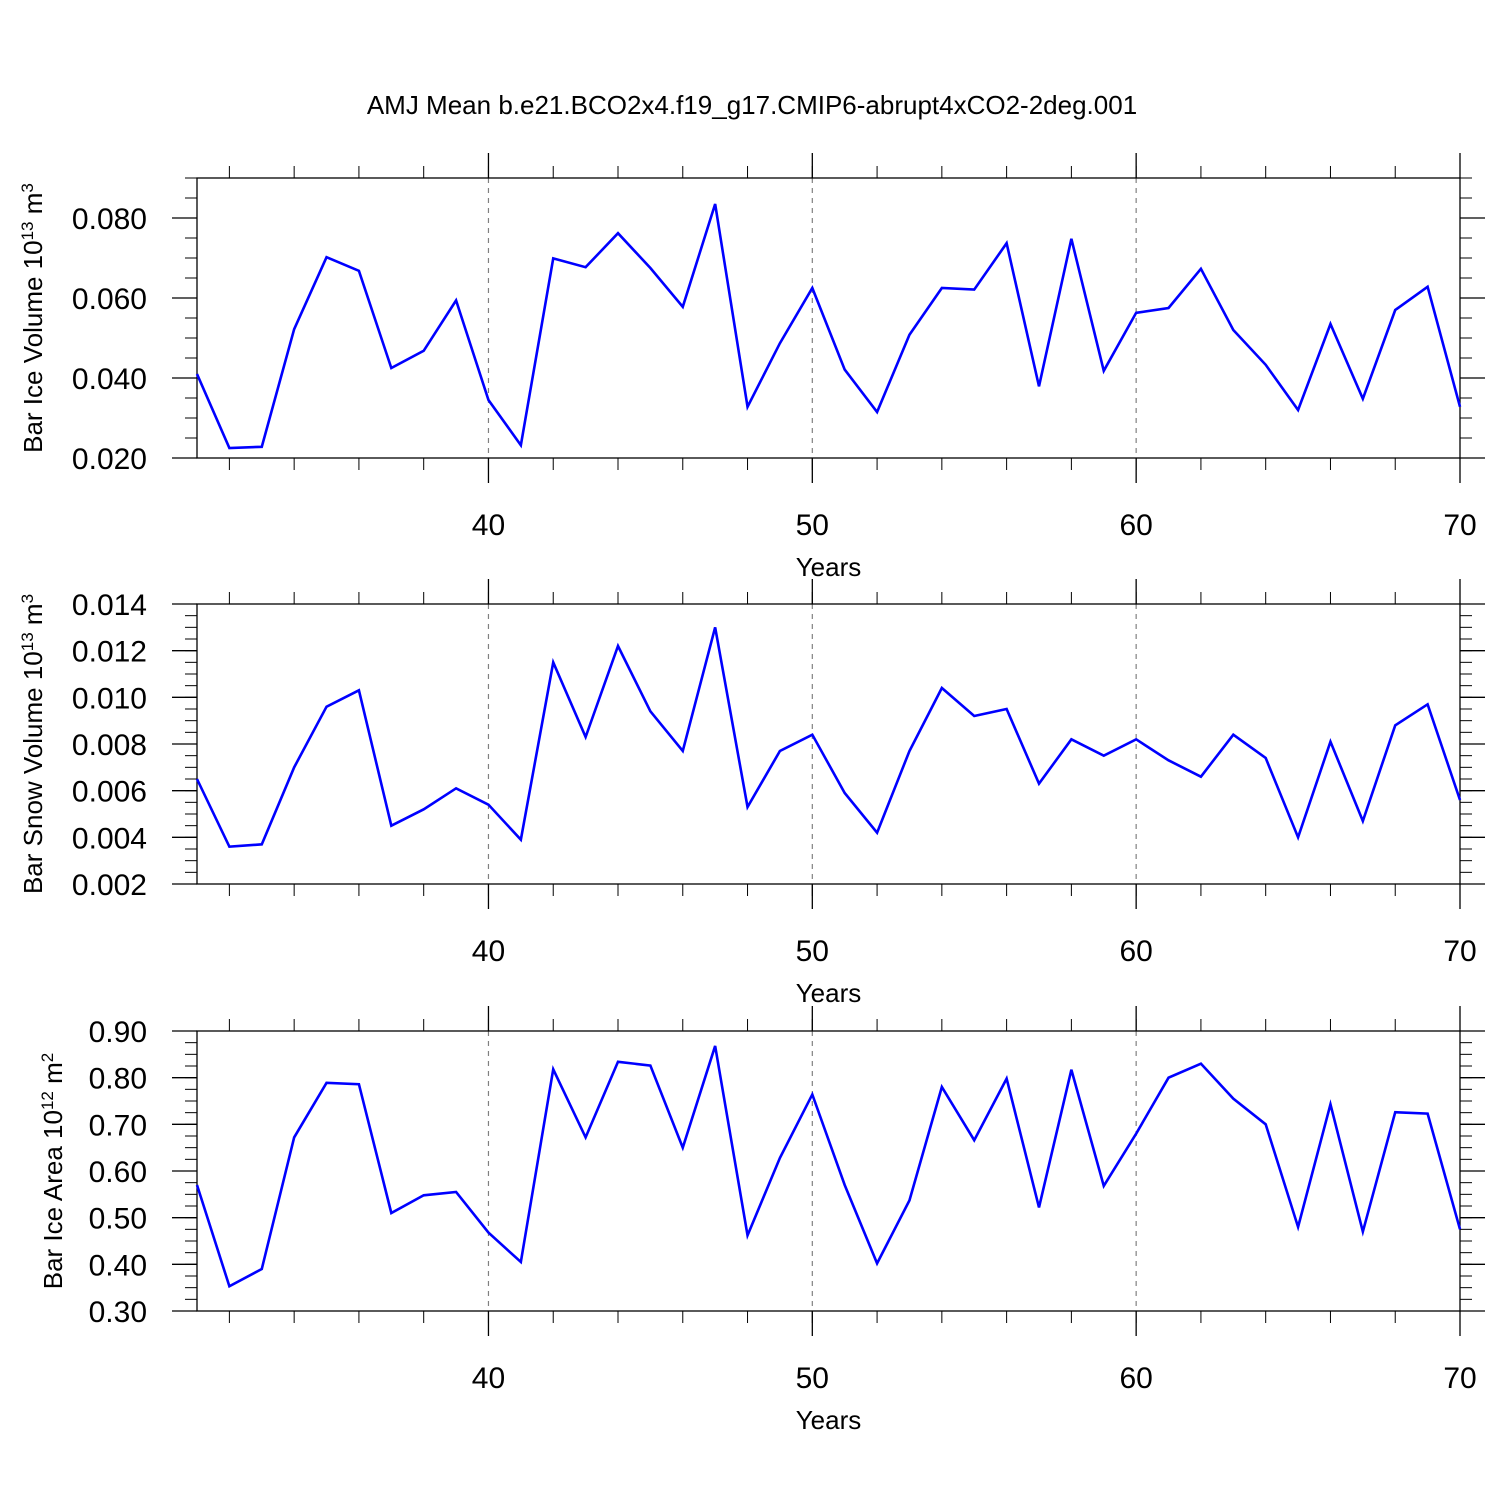  What do you see at coordinates (109, 792) in the screenshot?
I see `y-tick-label: 0.006` at bounding box center [109, 792].